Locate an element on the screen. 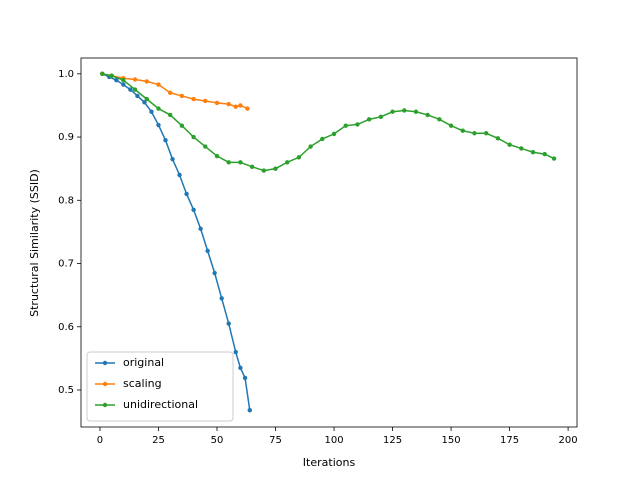 The width and height of the screenshot is (640, 484). y-tick-label: 0.5 is located at coordinates (66, 390).